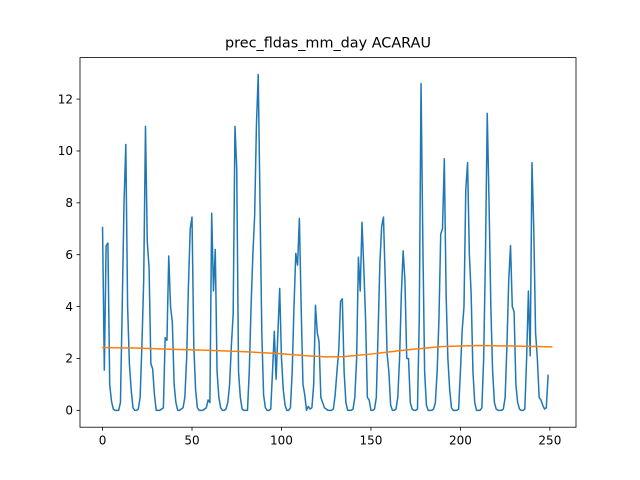 The width and height of the screenshot is (640, 480). I want to click on y-tick-label: 12, so click(65, 99).